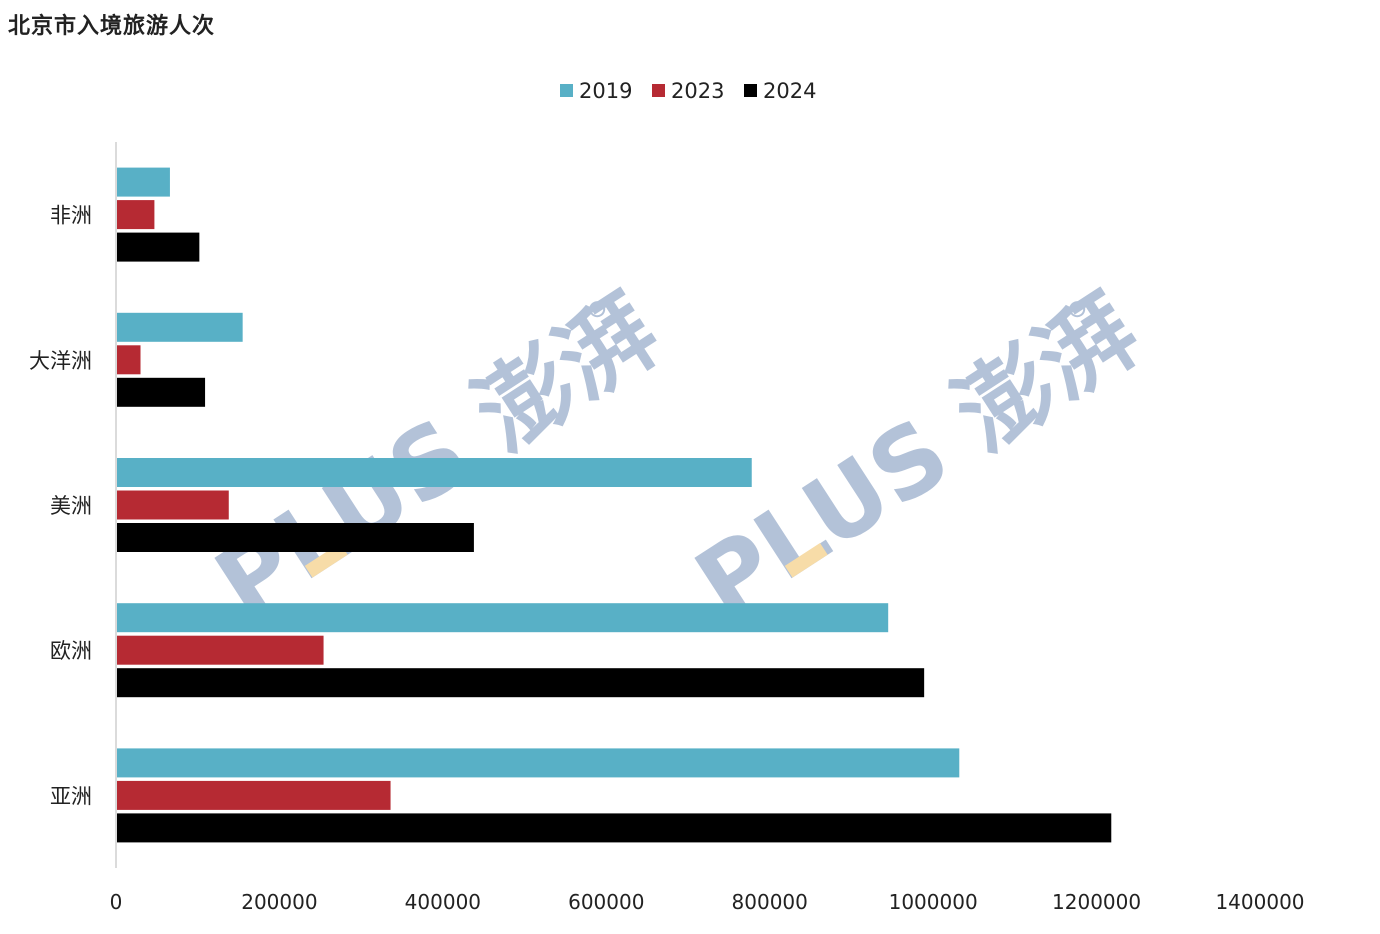 This screenshot has height=934, width=1380. What do you see at coordinates (933, 902) in the screenshot?
I see `x-tick-label: 1000000` at bounding box center [933, 902].